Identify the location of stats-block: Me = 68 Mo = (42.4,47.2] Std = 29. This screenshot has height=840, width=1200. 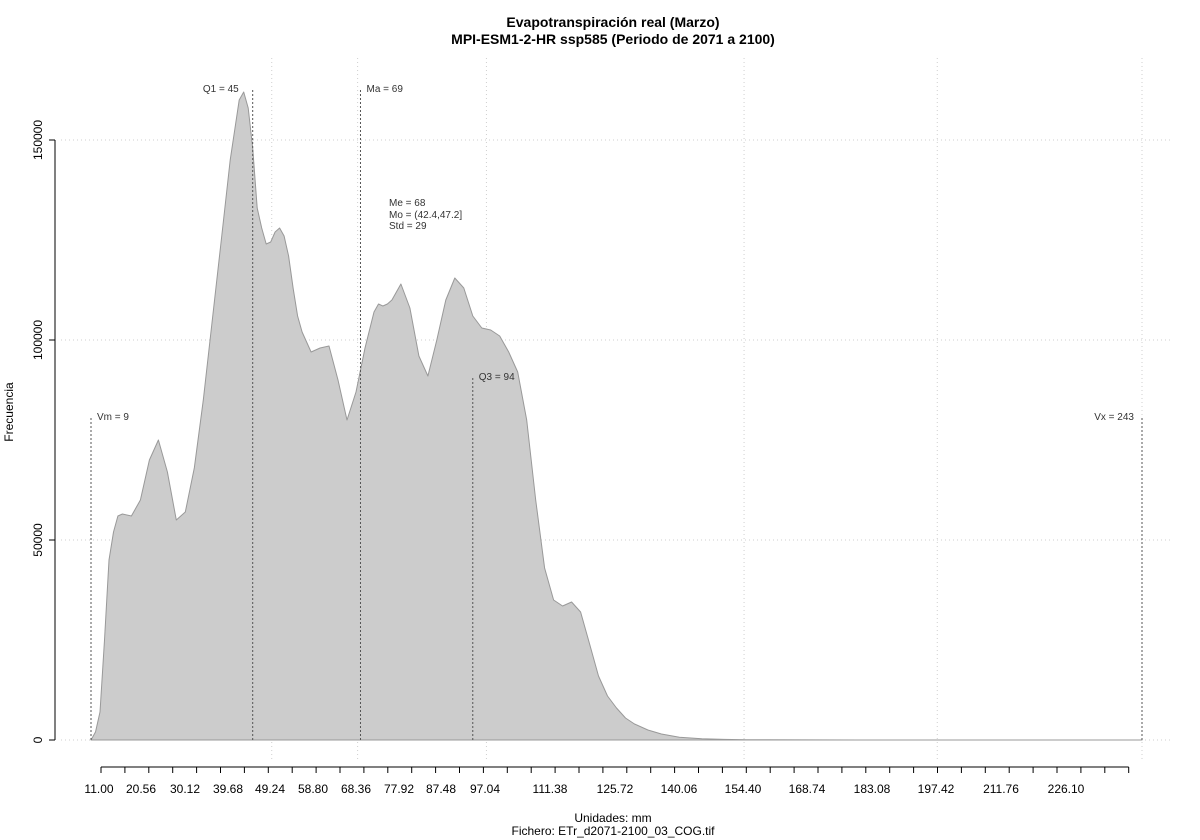
(425, 215).